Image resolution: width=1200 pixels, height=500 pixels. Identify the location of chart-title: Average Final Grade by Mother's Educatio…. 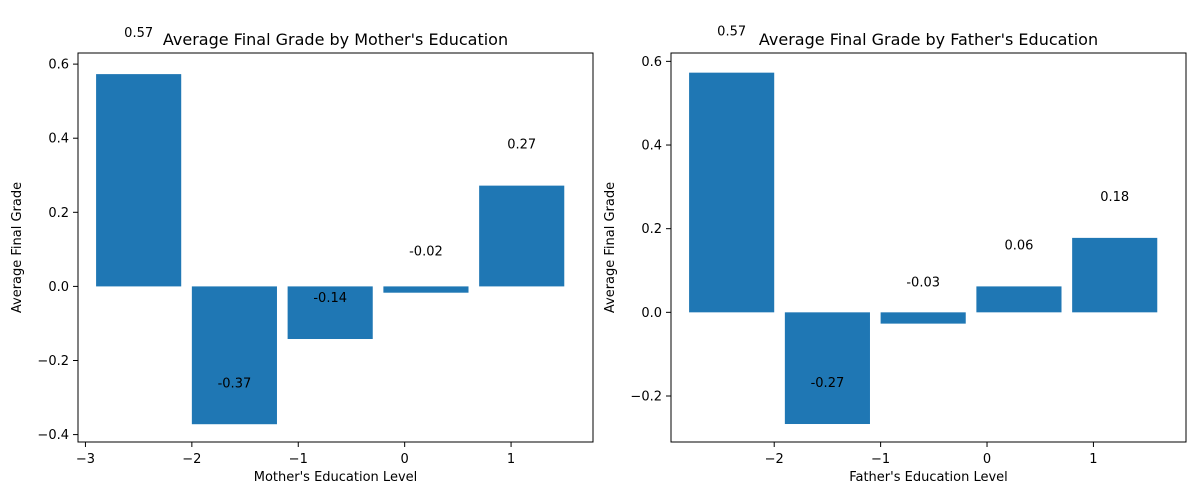
(335, 39).